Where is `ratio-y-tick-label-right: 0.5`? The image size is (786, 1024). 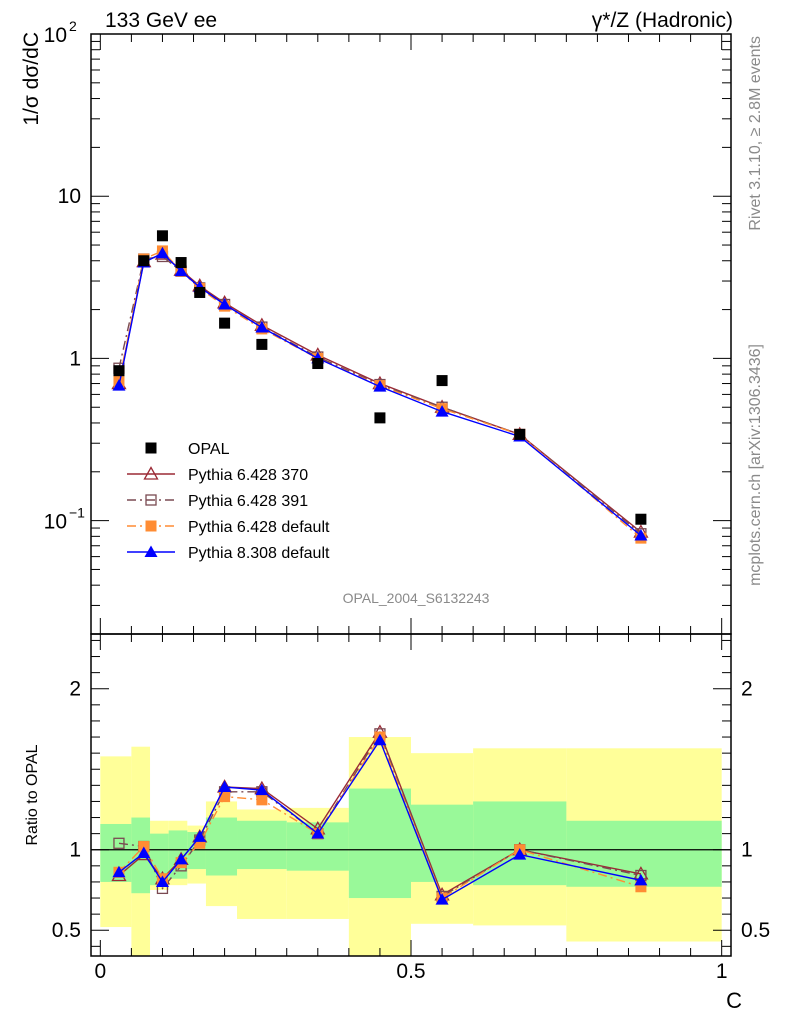
ratio-y-tick-label-right: 0.5 is located at coordinates (755, 930).